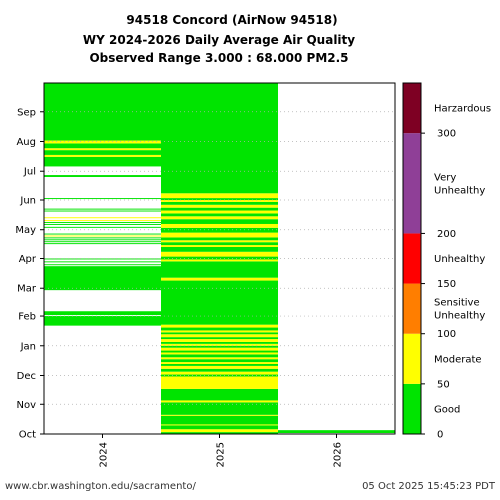 This screenshot has width=500, height=500. Describe the element at coordinates (221, 454) in the screenshot. I see `year-tick-label-2025: 2025` at that location.